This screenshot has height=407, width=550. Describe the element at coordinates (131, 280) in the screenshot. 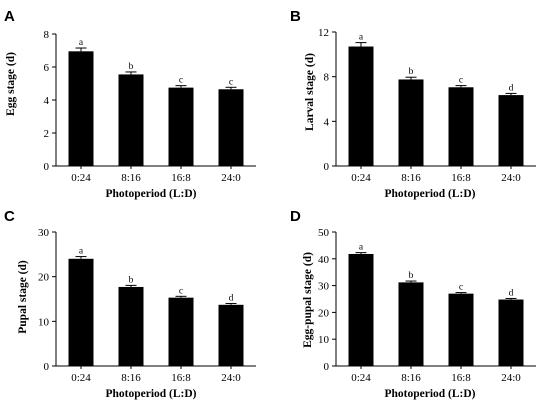

I see `panel-c-significance-label: b` at that location.